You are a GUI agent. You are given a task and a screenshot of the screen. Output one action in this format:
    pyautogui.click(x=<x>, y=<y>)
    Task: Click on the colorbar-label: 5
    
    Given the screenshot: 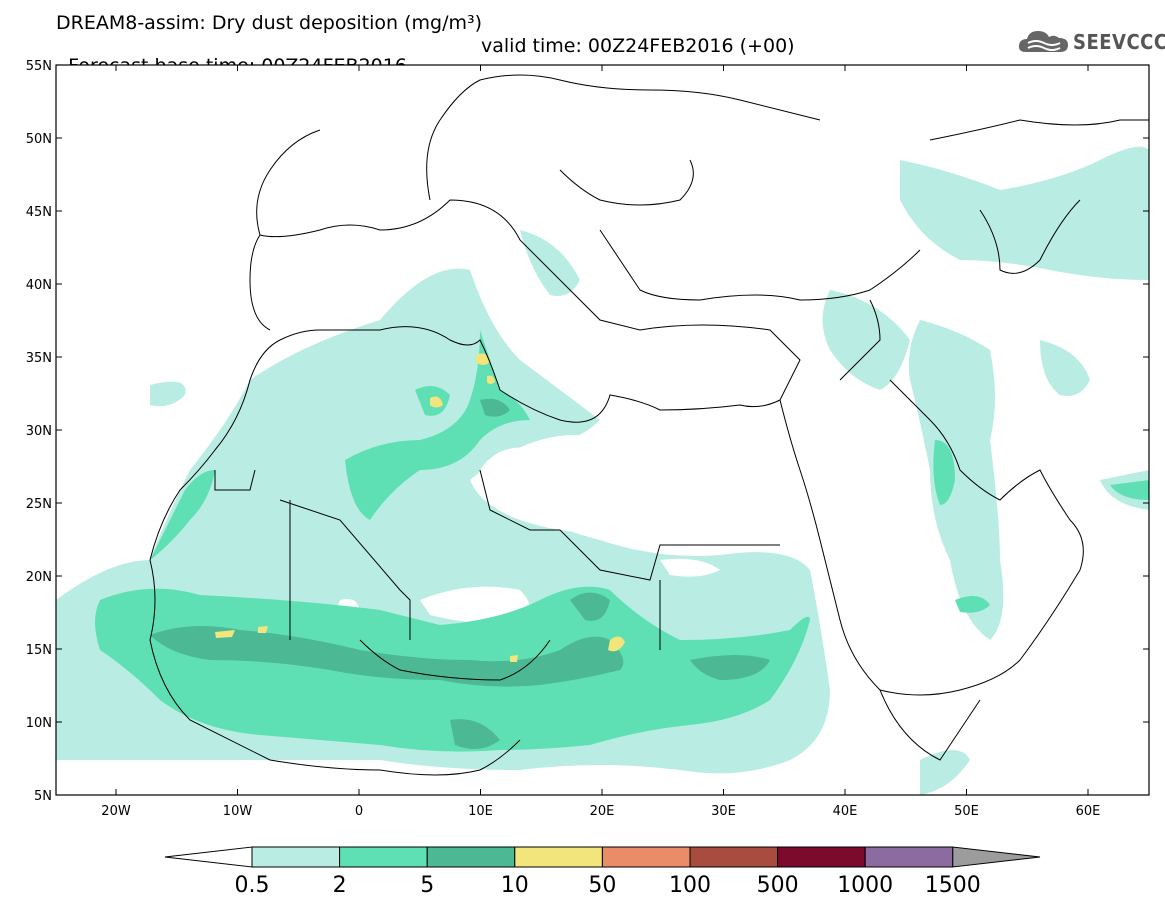 What is the action you would take?
    pyautogui.click(x=427, y=885)
    